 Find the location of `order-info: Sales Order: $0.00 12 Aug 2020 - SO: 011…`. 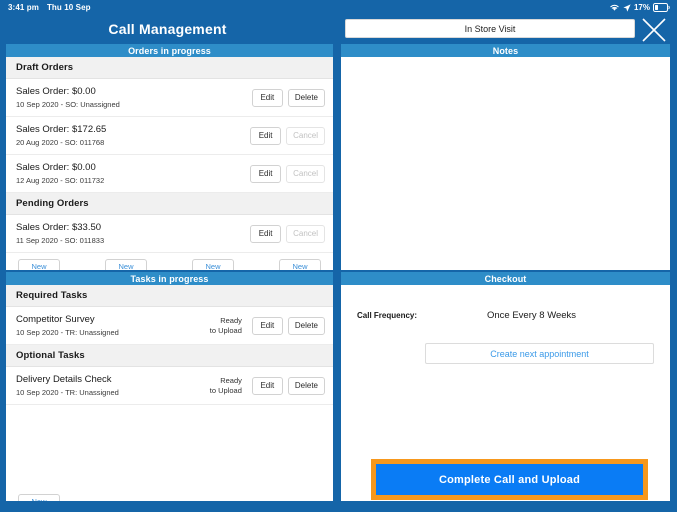

order-info: Sales Order: $0.00 12 Aug 2020 - SO: 011… is located at coordinates (130, 173).